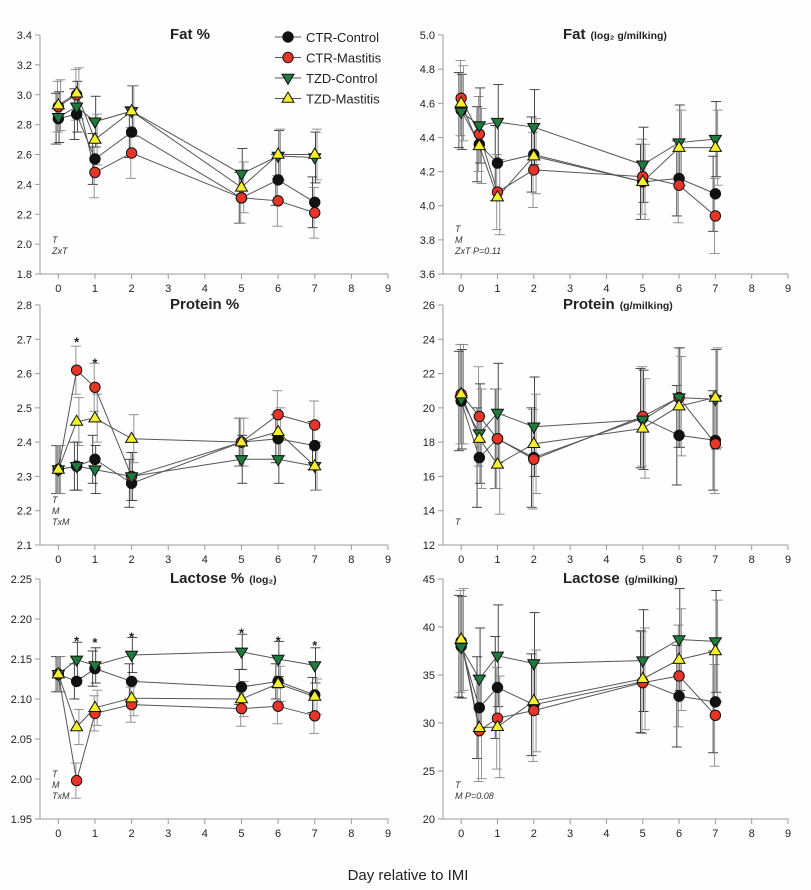  Describe the element at coordinates (429, 477) in the screenshot. I see `y-tick-label: 16` at that location.